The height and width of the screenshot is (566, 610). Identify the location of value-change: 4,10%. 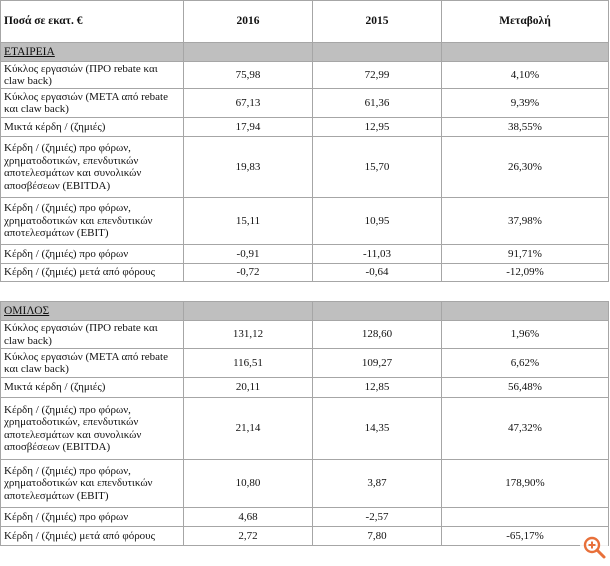
(525, 75).